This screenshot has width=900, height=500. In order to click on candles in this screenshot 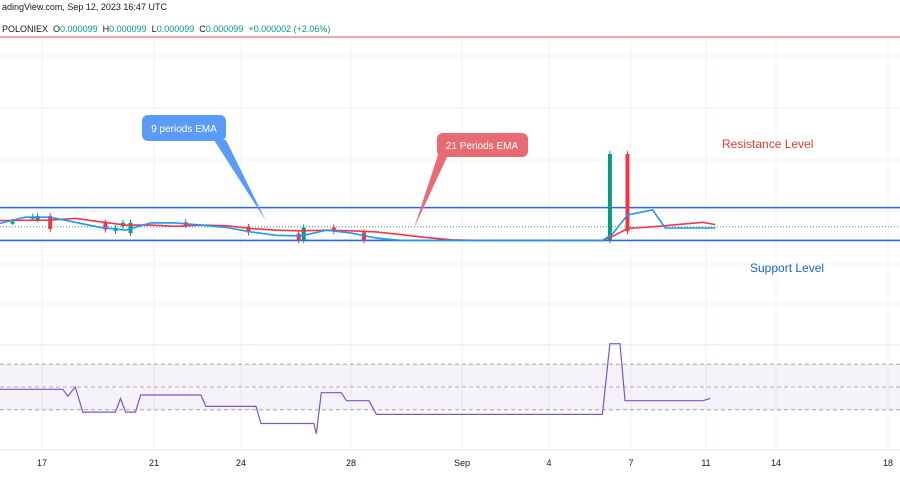, I will do `click(320, 197)`.